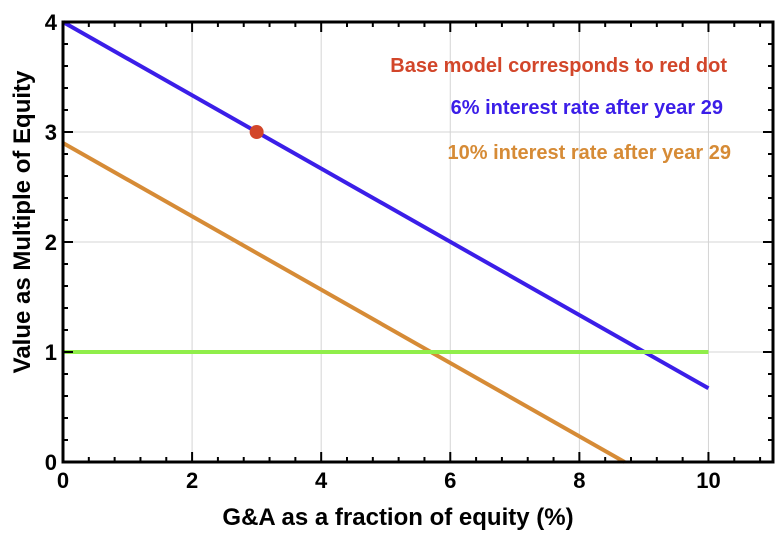 This screenshot has height=546, width=782. Describe the element at coordinates (389, 480) in the screenshot. I see `x-tick-labels: 0 2 4 6 8 10` at that location.